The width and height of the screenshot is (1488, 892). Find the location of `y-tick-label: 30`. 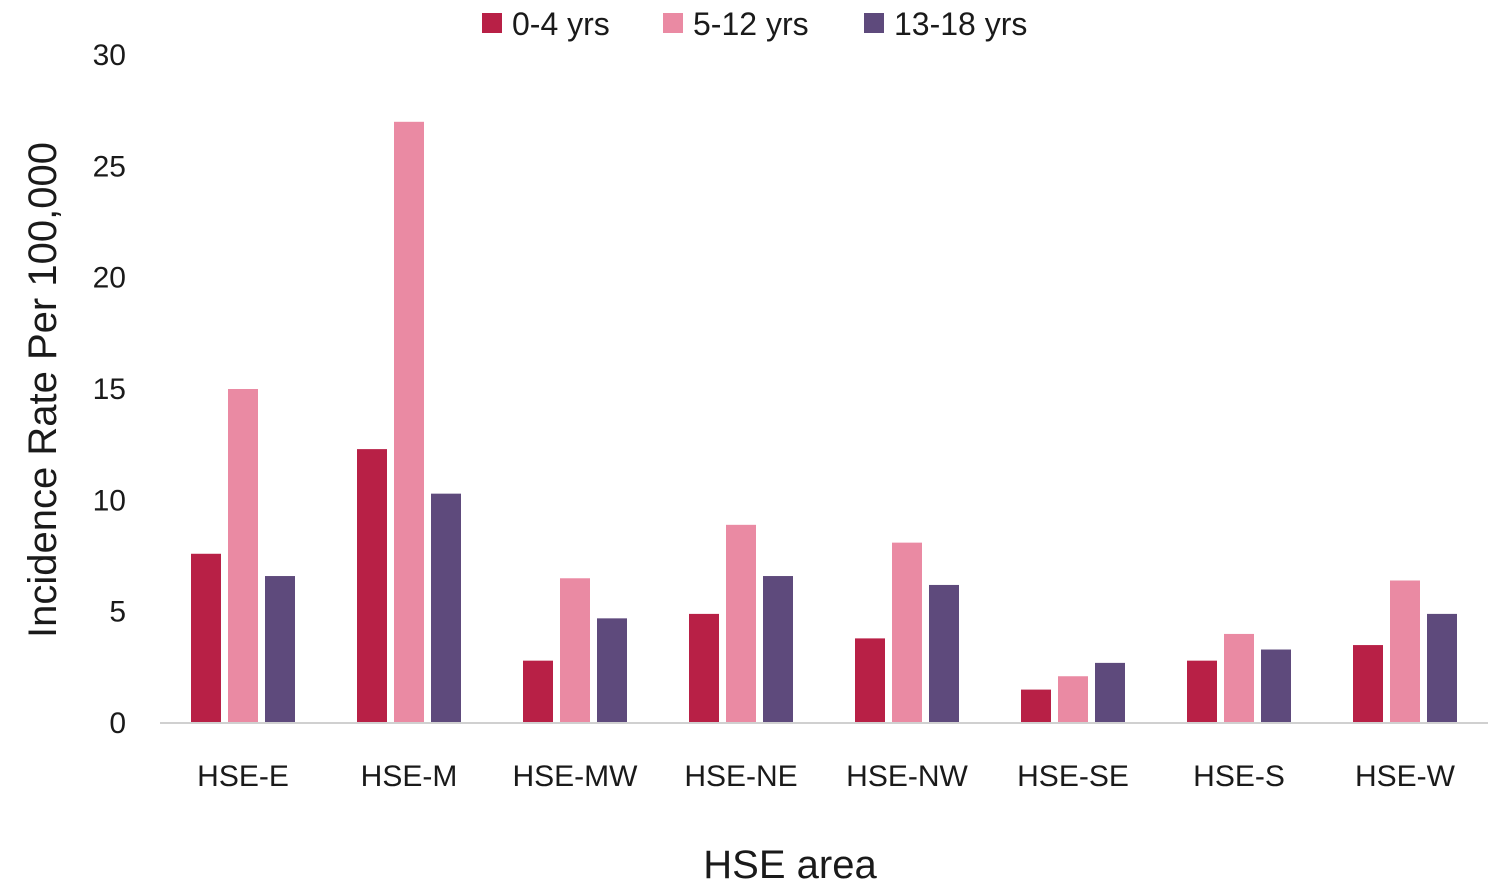

y-tick-label: 30 is located at coordinates (109, 55).